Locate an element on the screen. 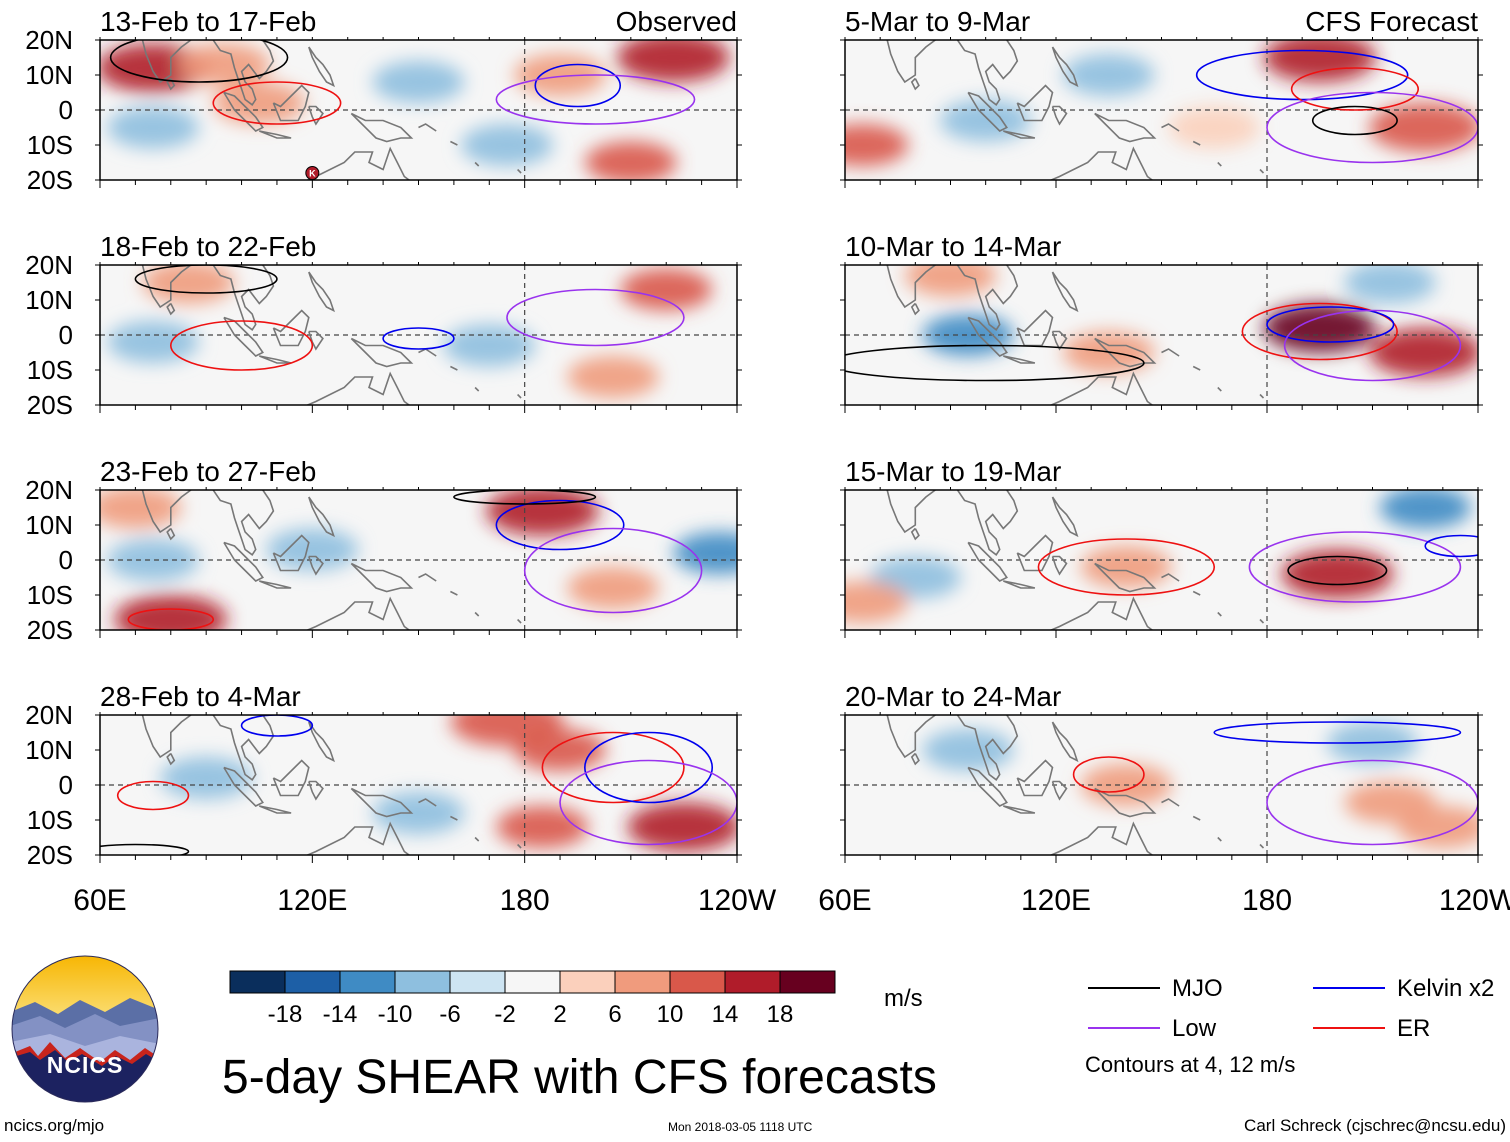 Image resolution: width=1510 pixels, height=1142 pixels. colorbar-label: 10 is located at coordinates (670, 1014).